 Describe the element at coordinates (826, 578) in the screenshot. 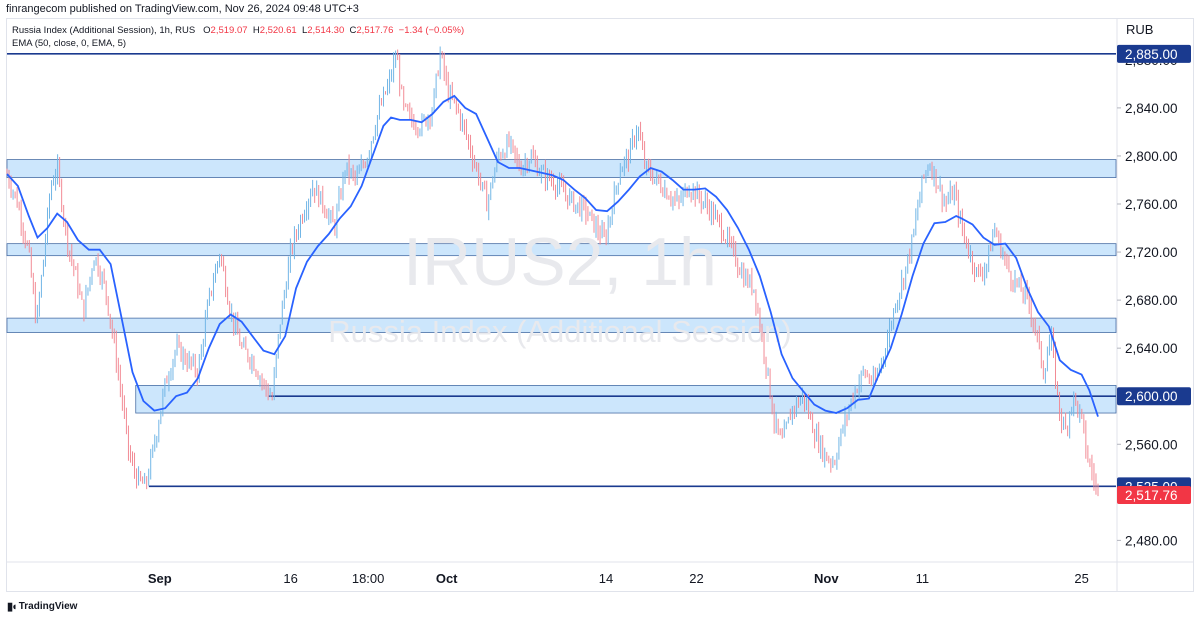

I see `x-tick-label: Nov` at that location.